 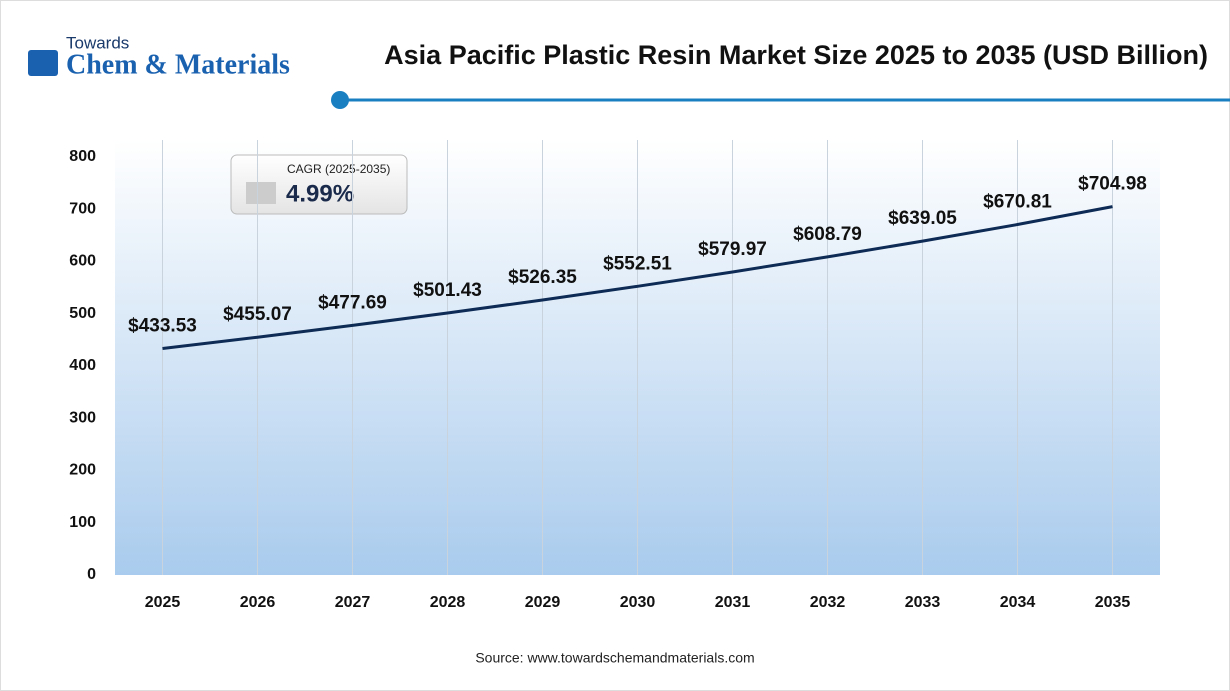 I want to click on cagr-label: CAGR (2025-2035), so click(x=338, y=169).